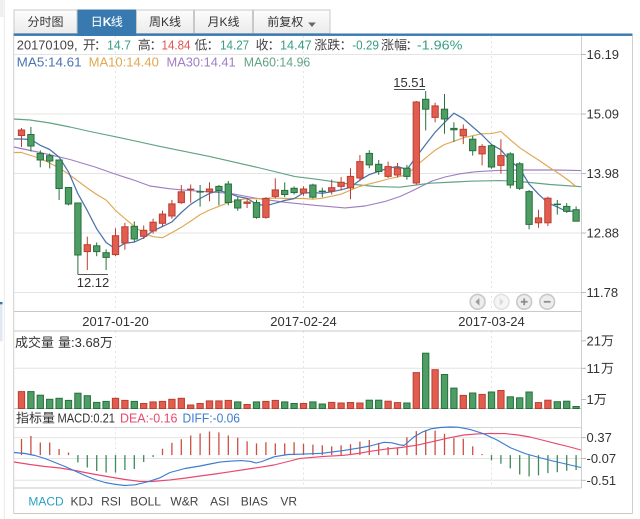  Describe the element at coordinates (219, 502) in the screenshot. I see `svg-text: ASI` at that location.